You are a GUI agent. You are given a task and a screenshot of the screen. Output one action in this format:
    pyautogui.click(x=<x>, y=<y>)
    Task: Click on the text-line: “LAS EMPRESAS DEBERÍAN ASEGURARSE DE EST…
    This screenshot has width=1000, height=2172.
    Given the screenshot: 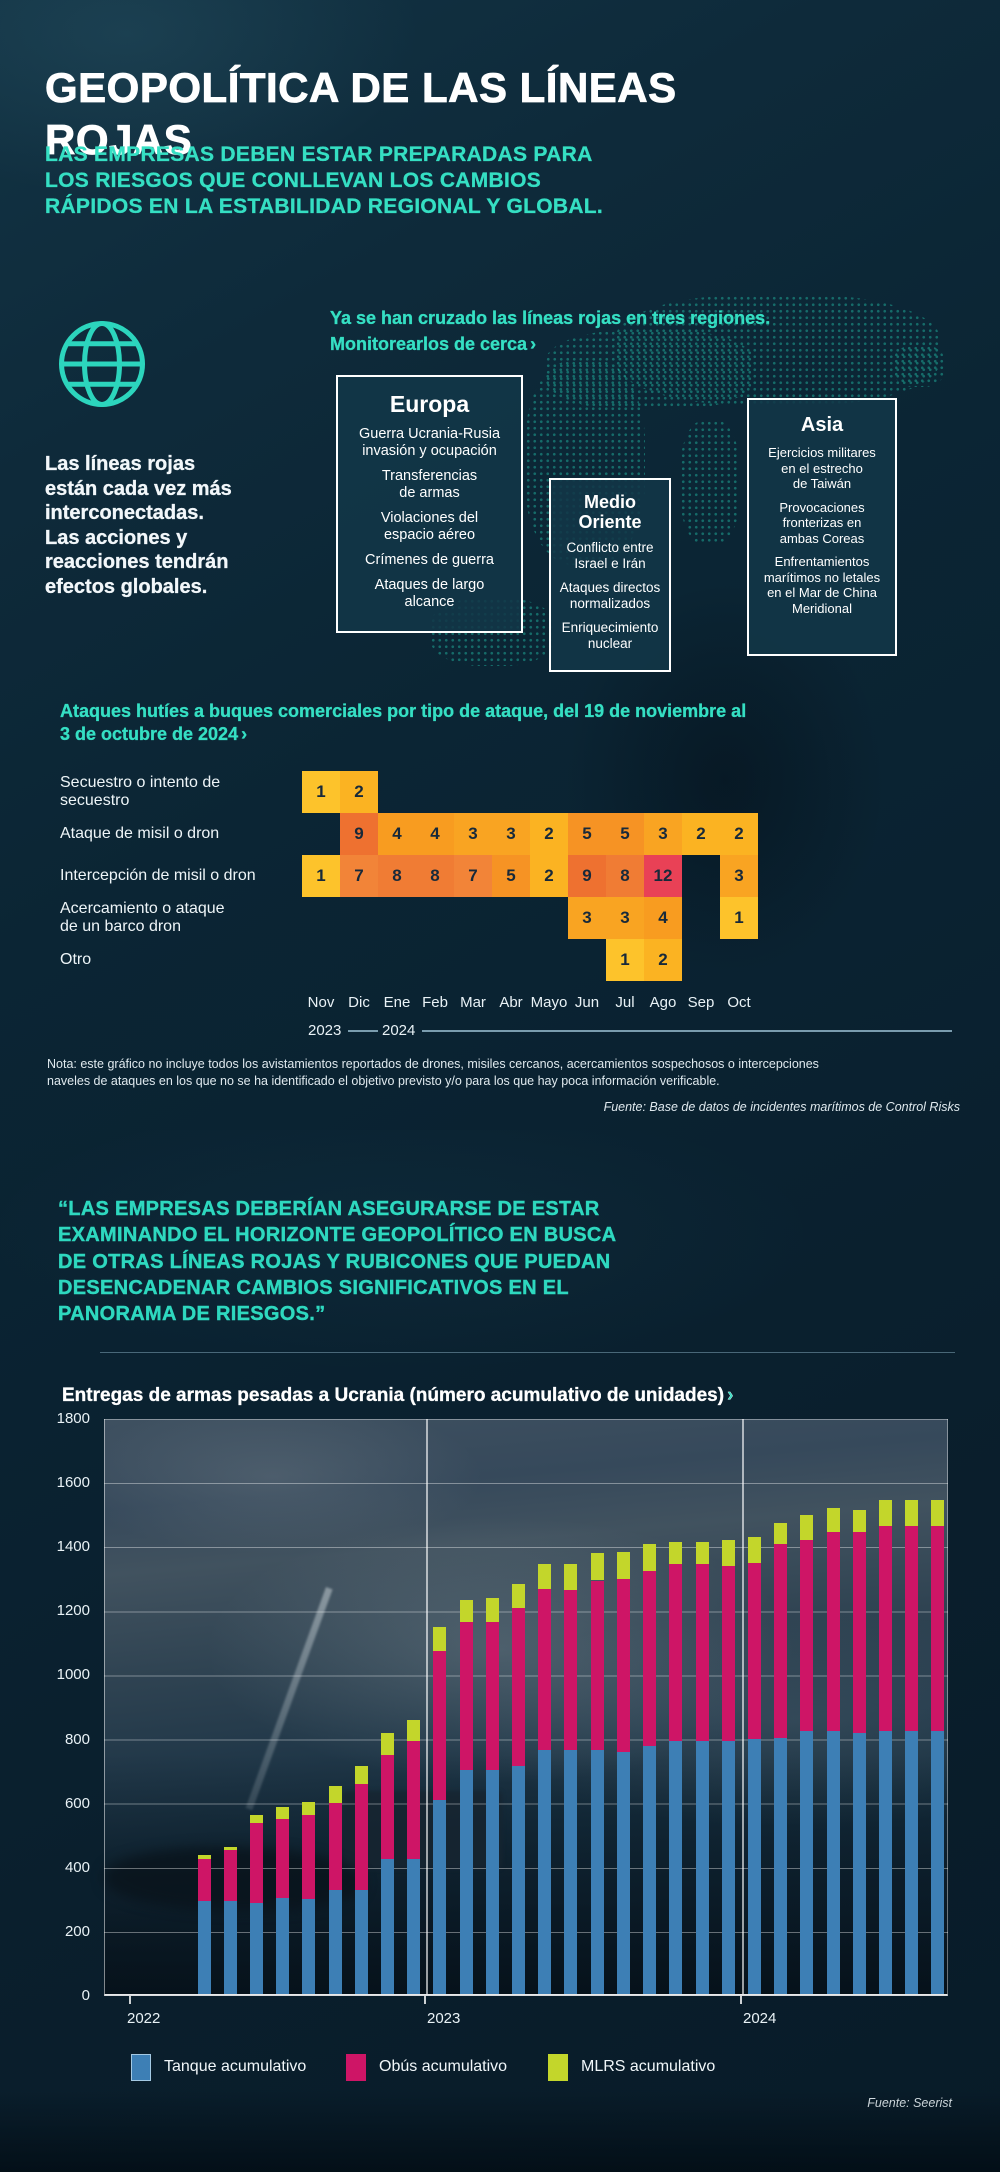 What is the action you would take?
    pyautogui.click(x=329, y=1209)
    